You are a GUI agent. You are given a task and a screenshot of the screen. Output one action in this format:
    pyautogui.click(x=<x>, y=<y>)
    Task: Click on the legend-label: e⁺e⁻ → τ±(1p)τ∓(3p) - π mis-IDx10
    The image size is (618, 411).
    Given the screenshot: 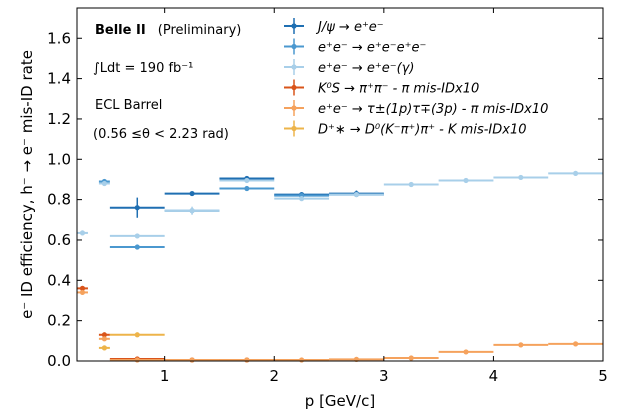 What is the action you would take?
    pyautogui.click(x=433, y=109)
    